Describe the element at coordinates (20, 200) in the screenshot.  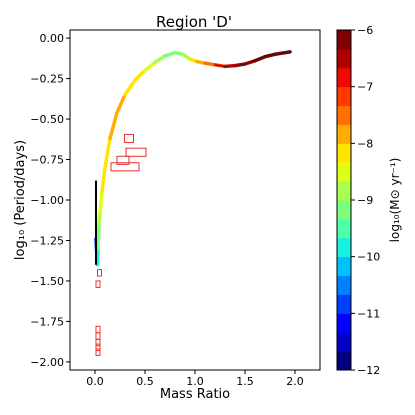
I see `y-axis-label: log₁₀ (Period/days)` at that location.